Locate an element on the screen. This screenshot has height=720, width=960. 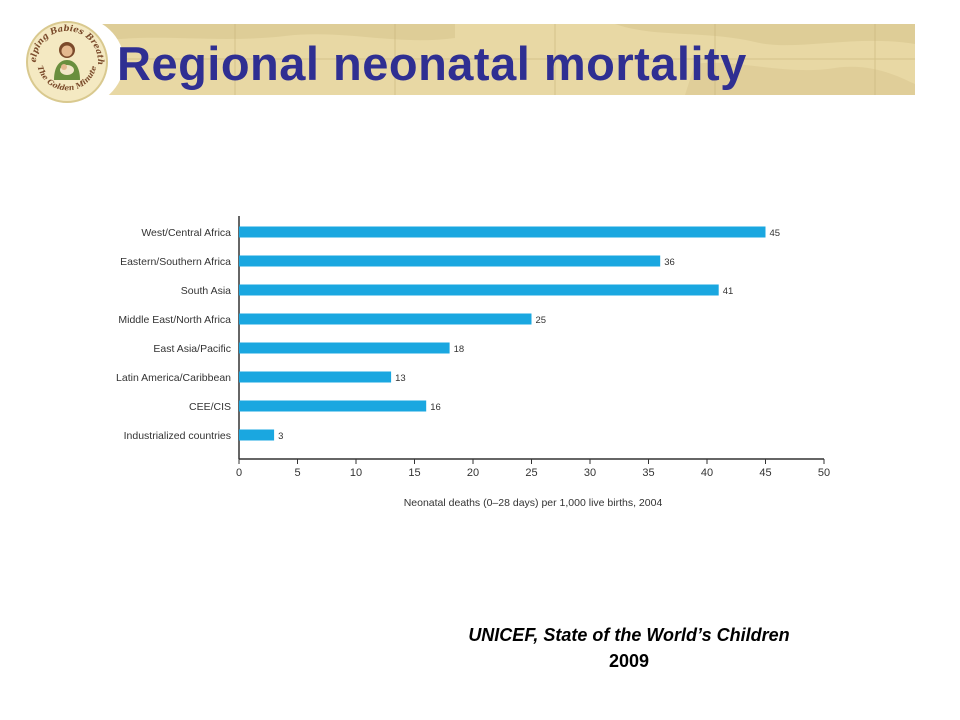
value-label-3: 25 is located at coordinates (541, 320).